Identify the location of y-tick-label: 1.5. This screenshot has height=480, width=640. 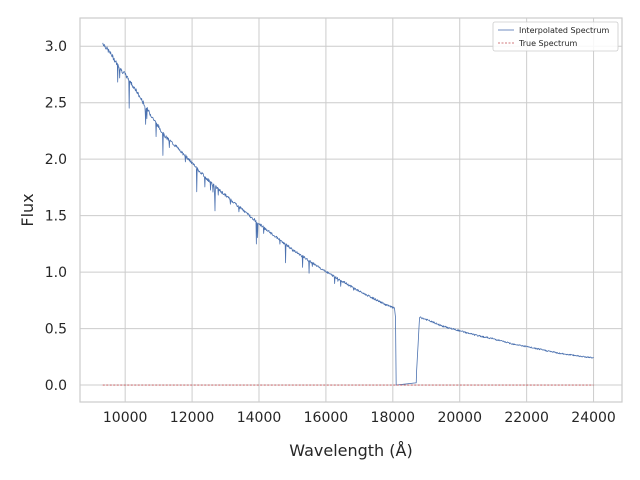
(56, 217).